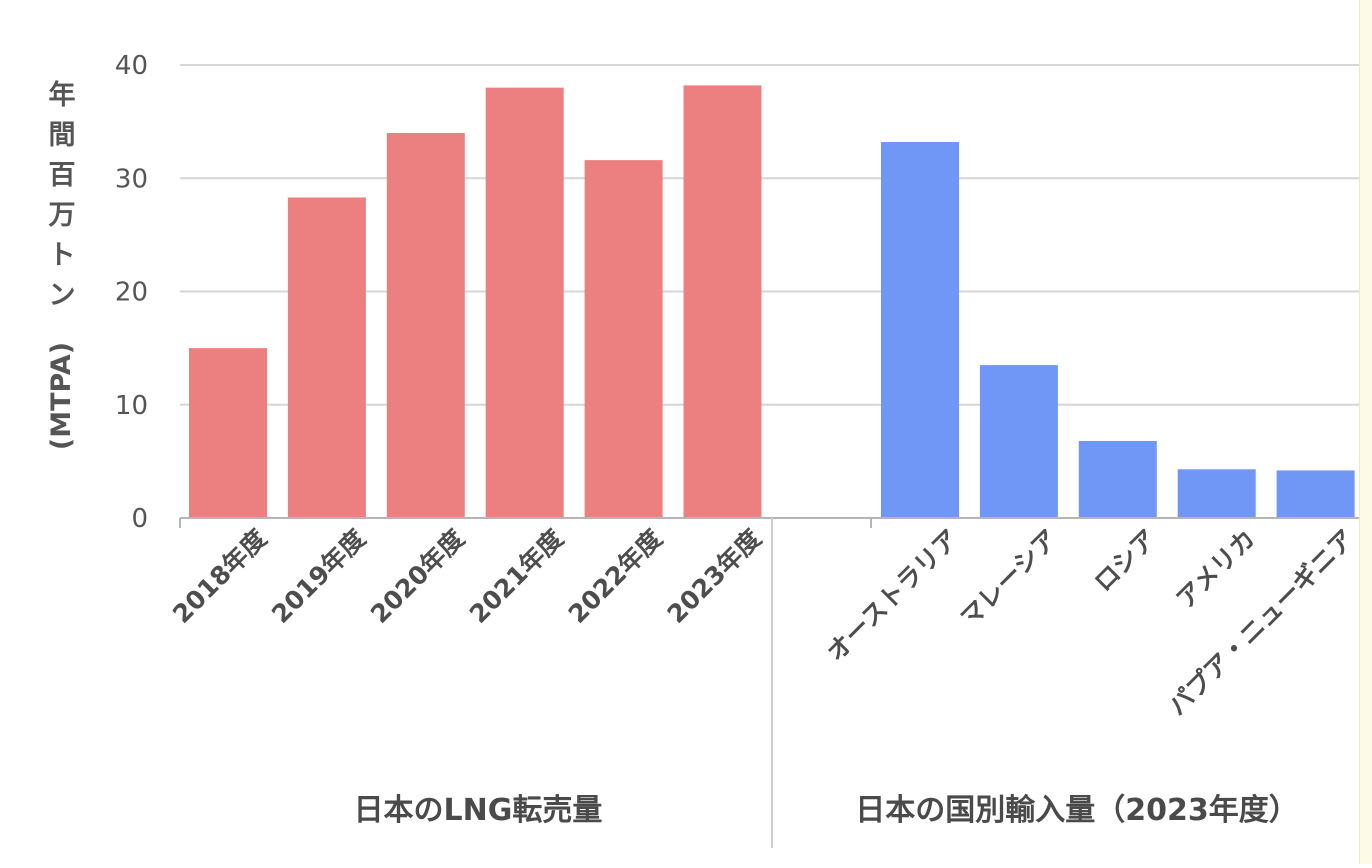  I want to click on y-tick-label: 10, so click(131, 406).